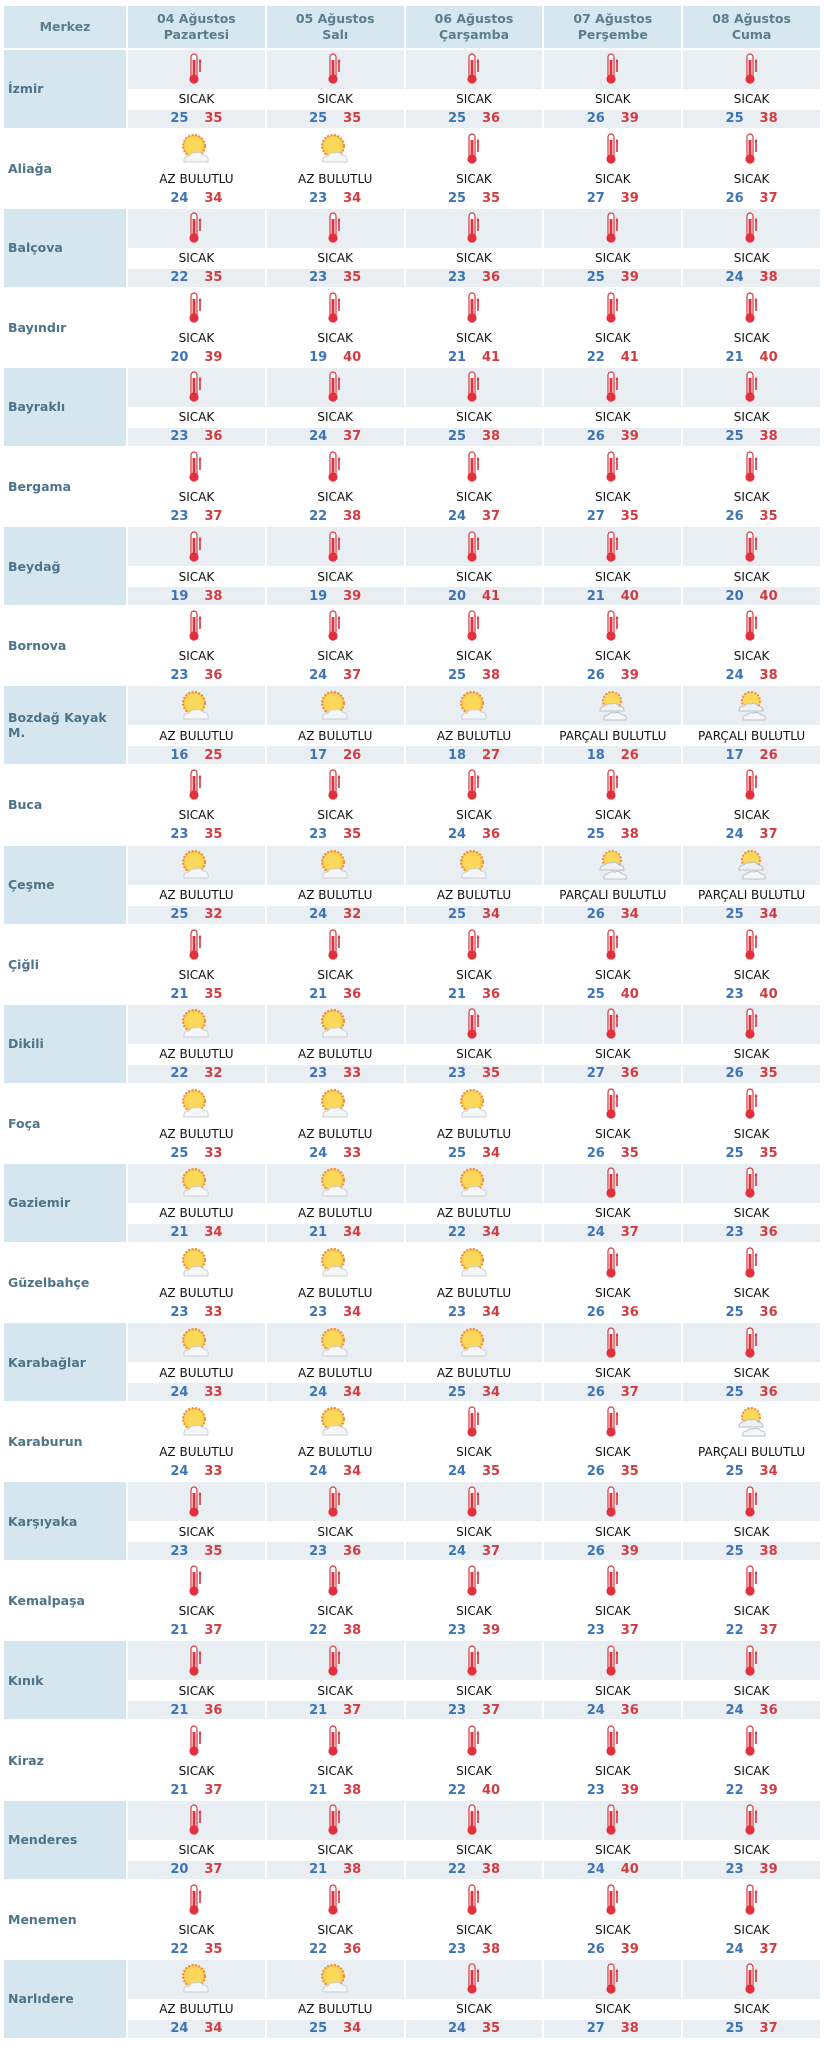 The width and height of the screenshot is (824, 2048). Describe the element at coordinates (613, 2028) in the screenshot. I see `temperature-range: 27 38` at that location.